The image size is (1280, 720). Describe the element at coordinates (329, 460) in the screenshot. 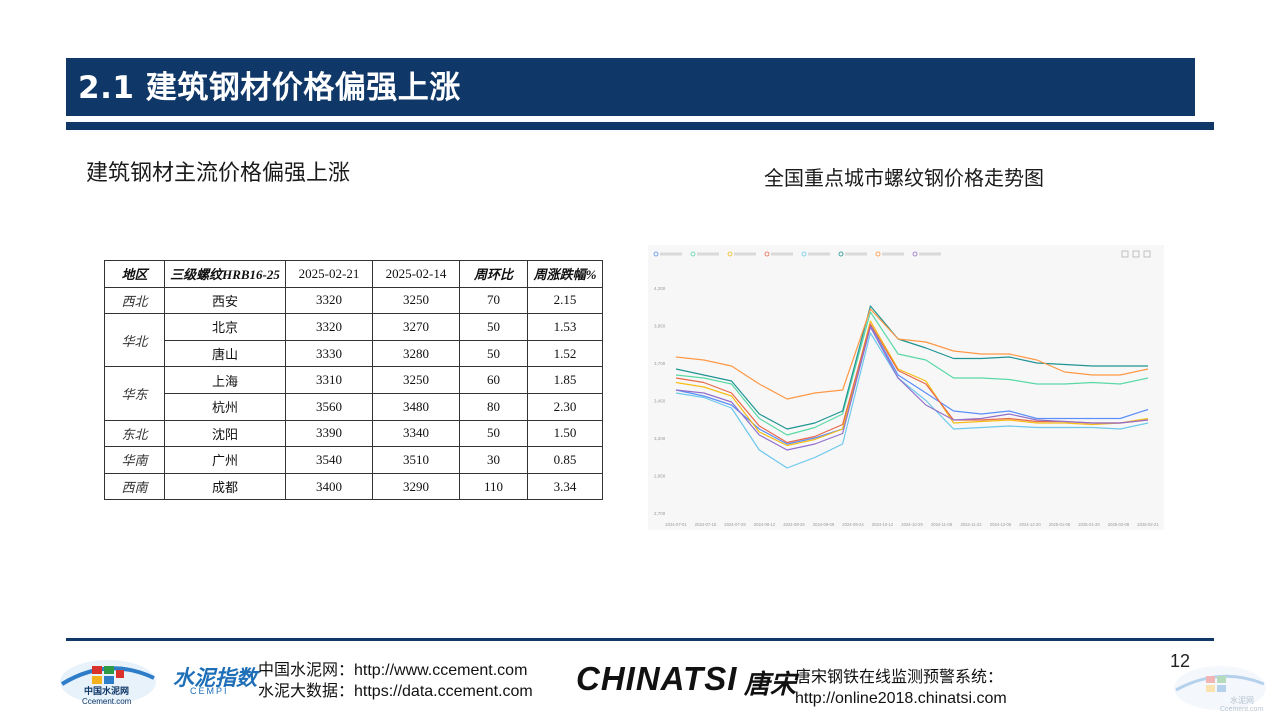

I see `price-current-cell: 3540` at that location.